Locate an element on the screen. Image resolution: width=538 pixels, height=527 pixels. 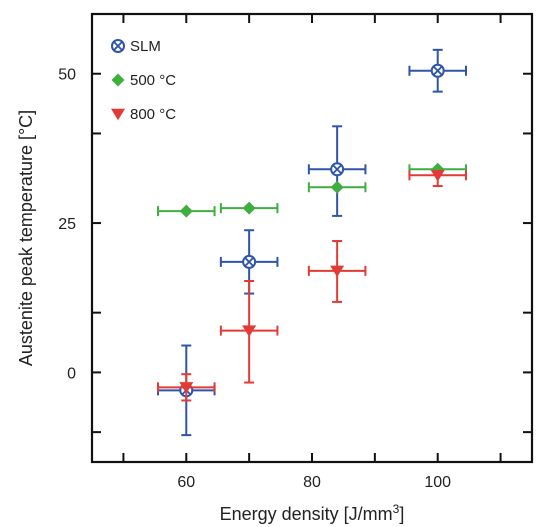
y-tick-label: 50 is located at coordinates (67, 75).